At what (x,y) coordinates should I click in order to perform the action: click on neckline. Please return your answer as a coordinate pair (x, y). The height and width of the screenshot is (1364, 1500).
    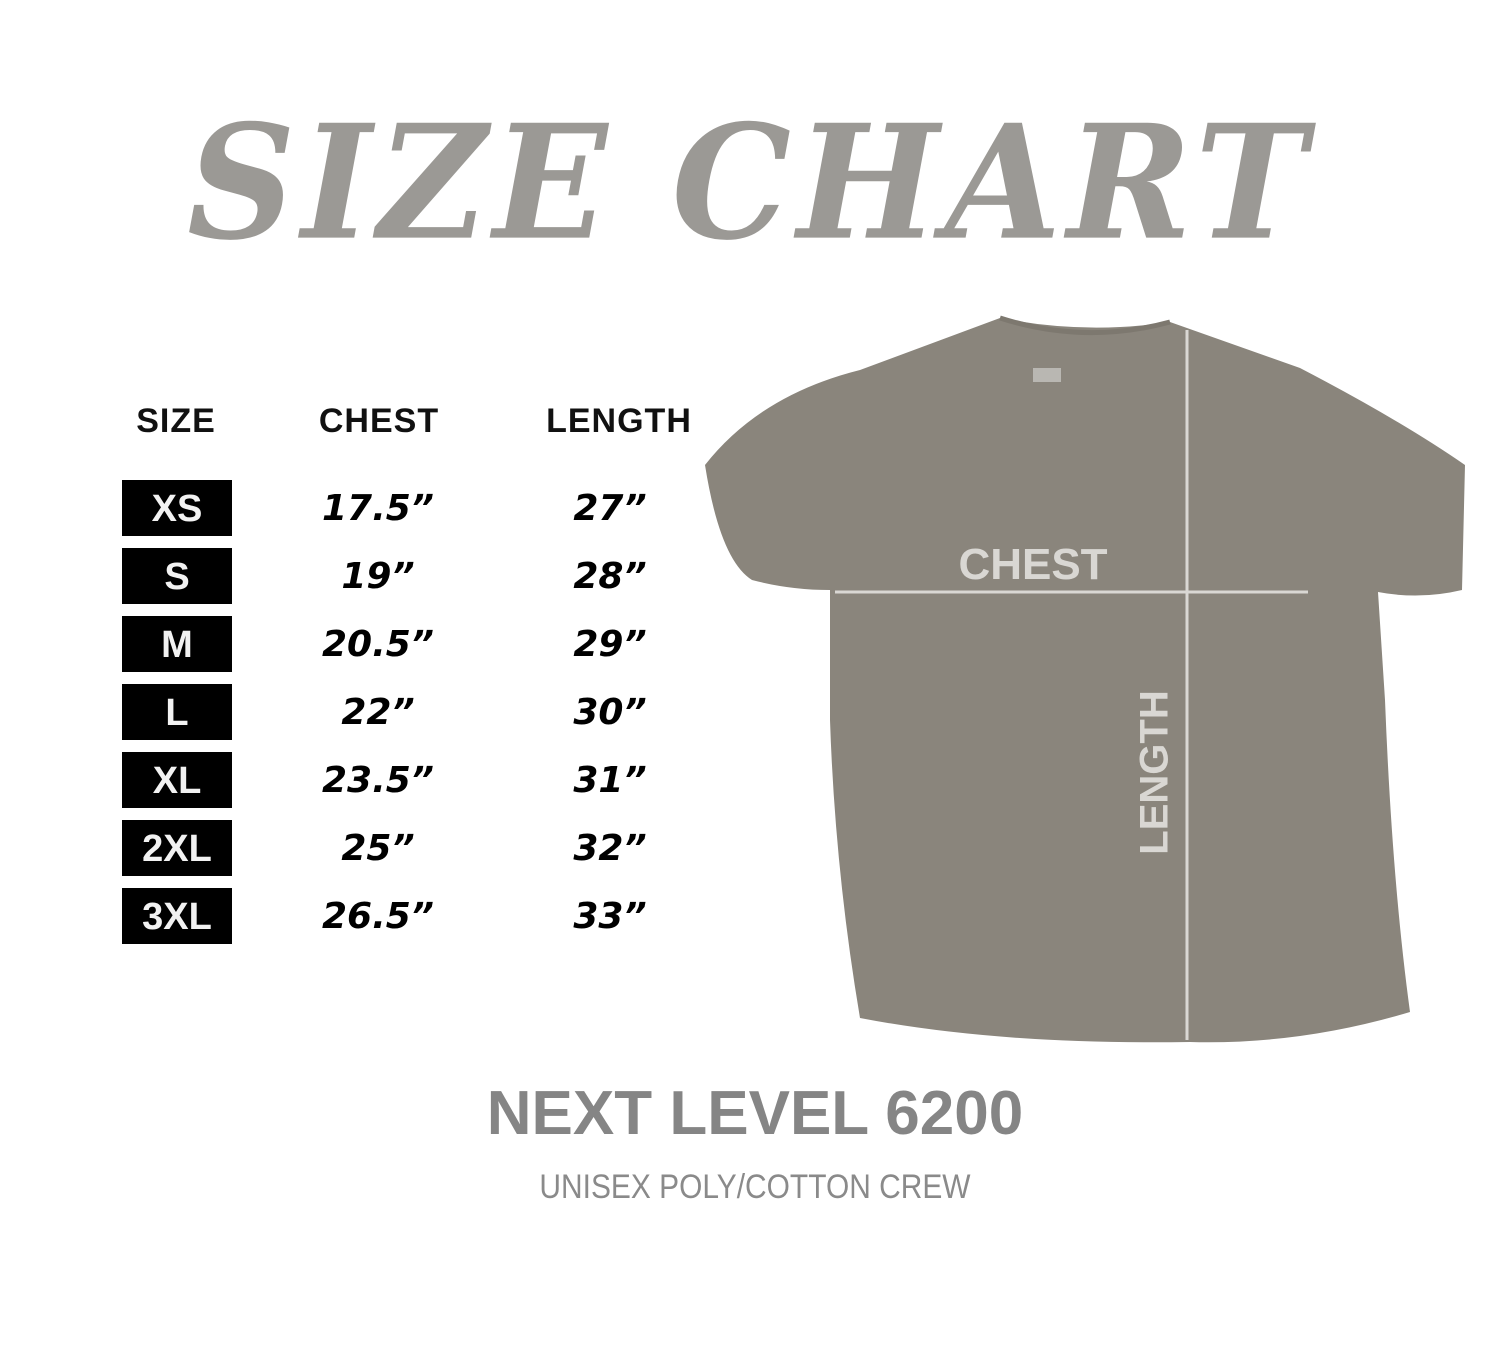
    Looking at the image, I should click on (1085, 325).